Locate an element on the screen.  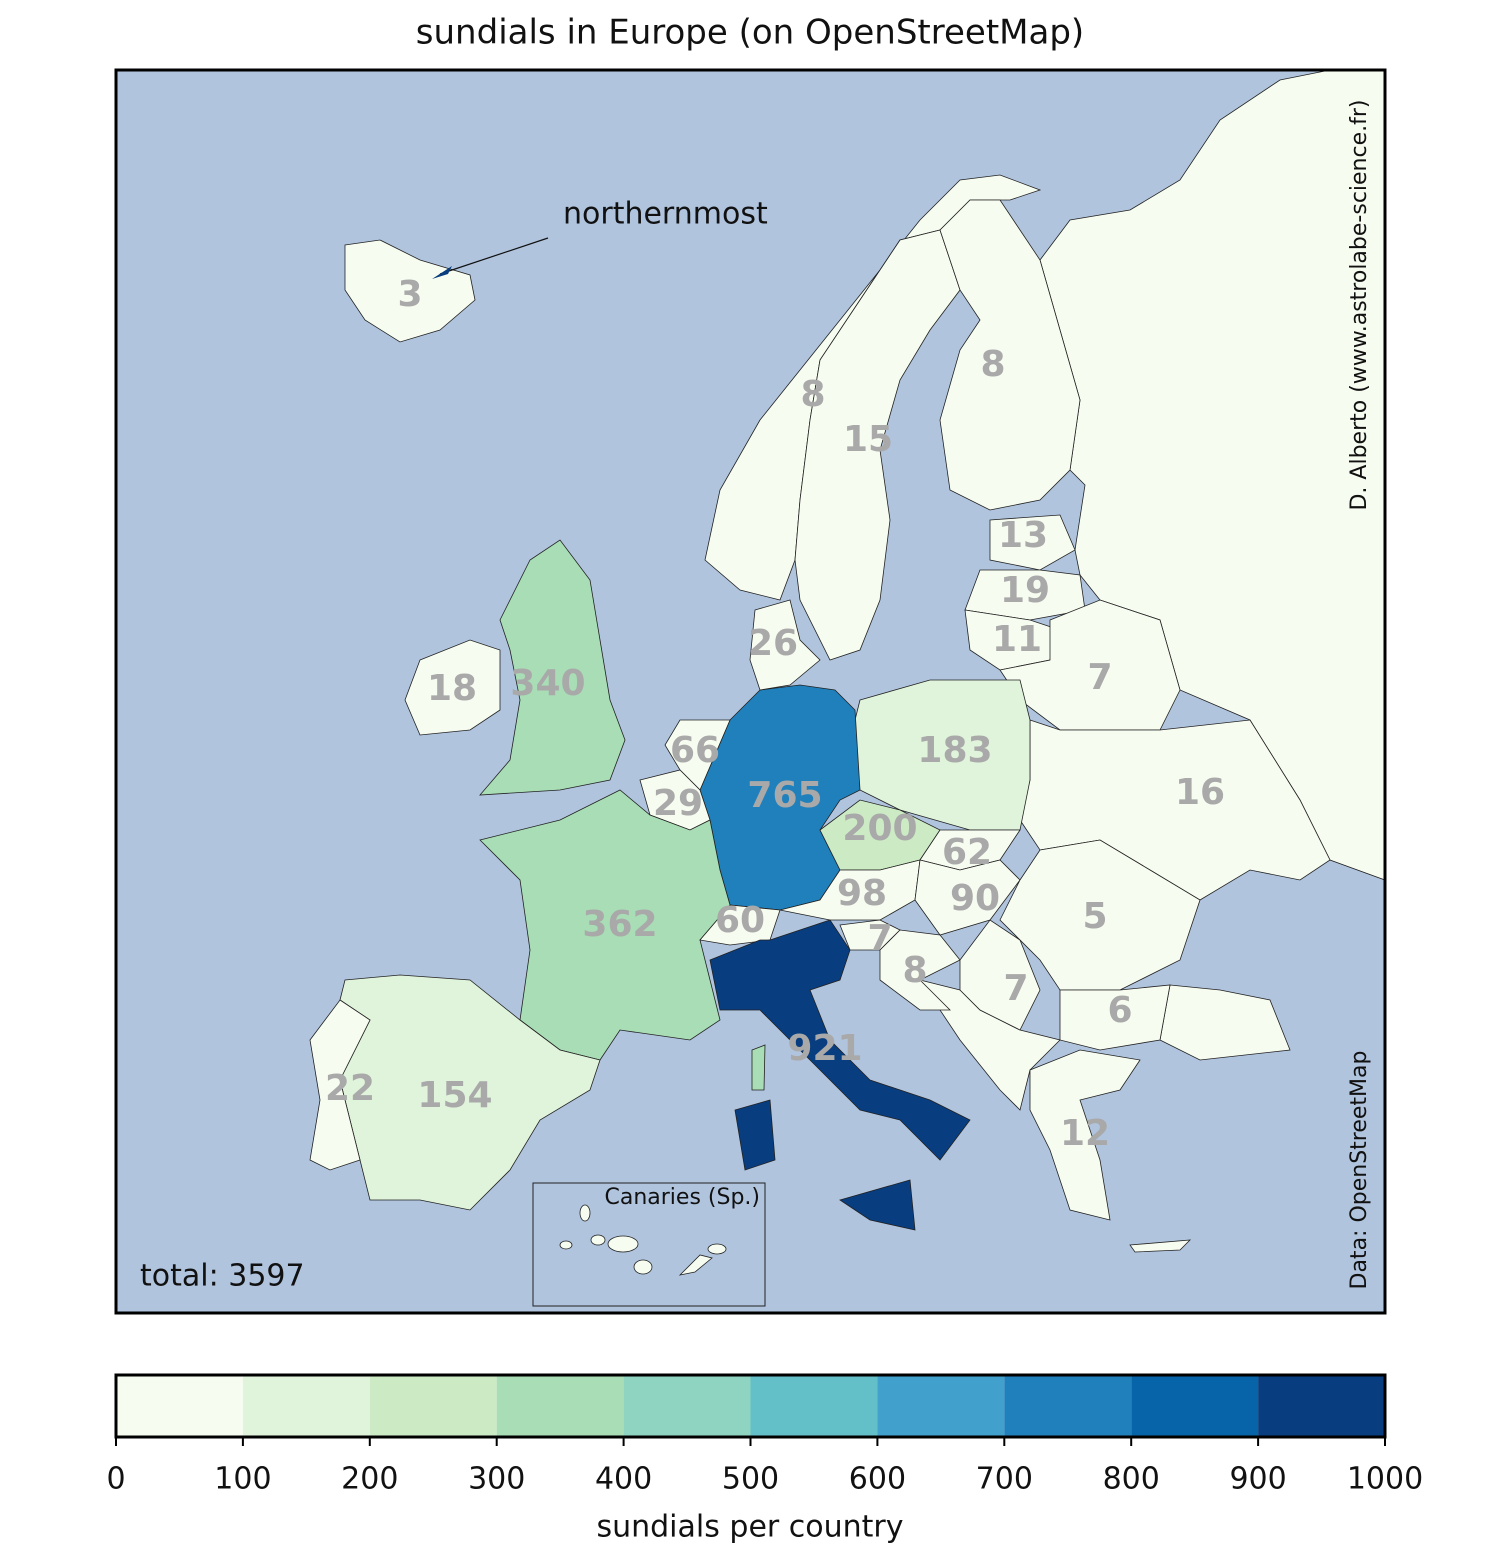
country-count: 22 is located at coordinates (350, 1088).